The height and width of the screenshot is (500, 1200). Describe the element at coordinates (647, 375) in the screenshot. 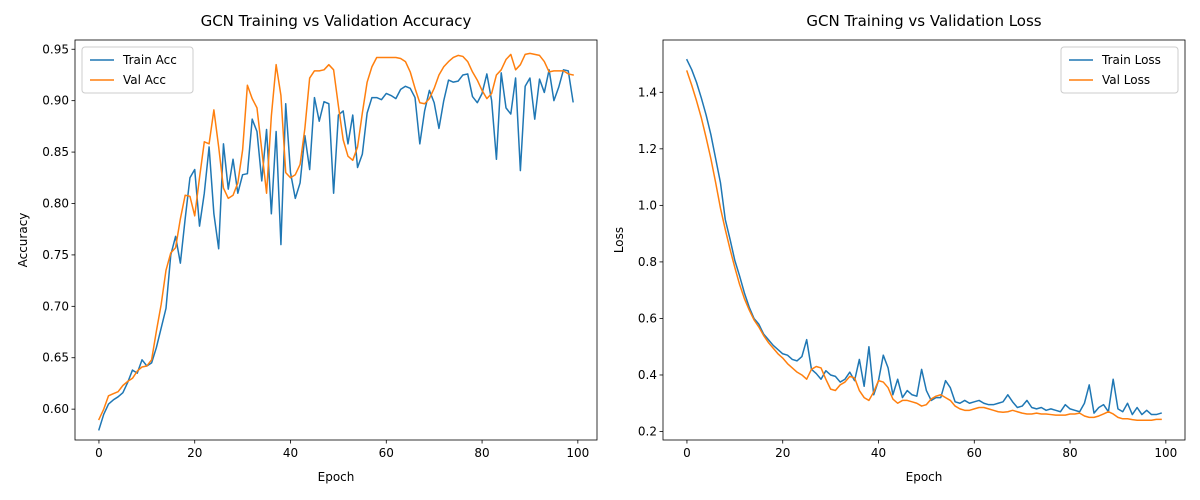

I see `chart-1-y-tick-label: 0.4` at that location.